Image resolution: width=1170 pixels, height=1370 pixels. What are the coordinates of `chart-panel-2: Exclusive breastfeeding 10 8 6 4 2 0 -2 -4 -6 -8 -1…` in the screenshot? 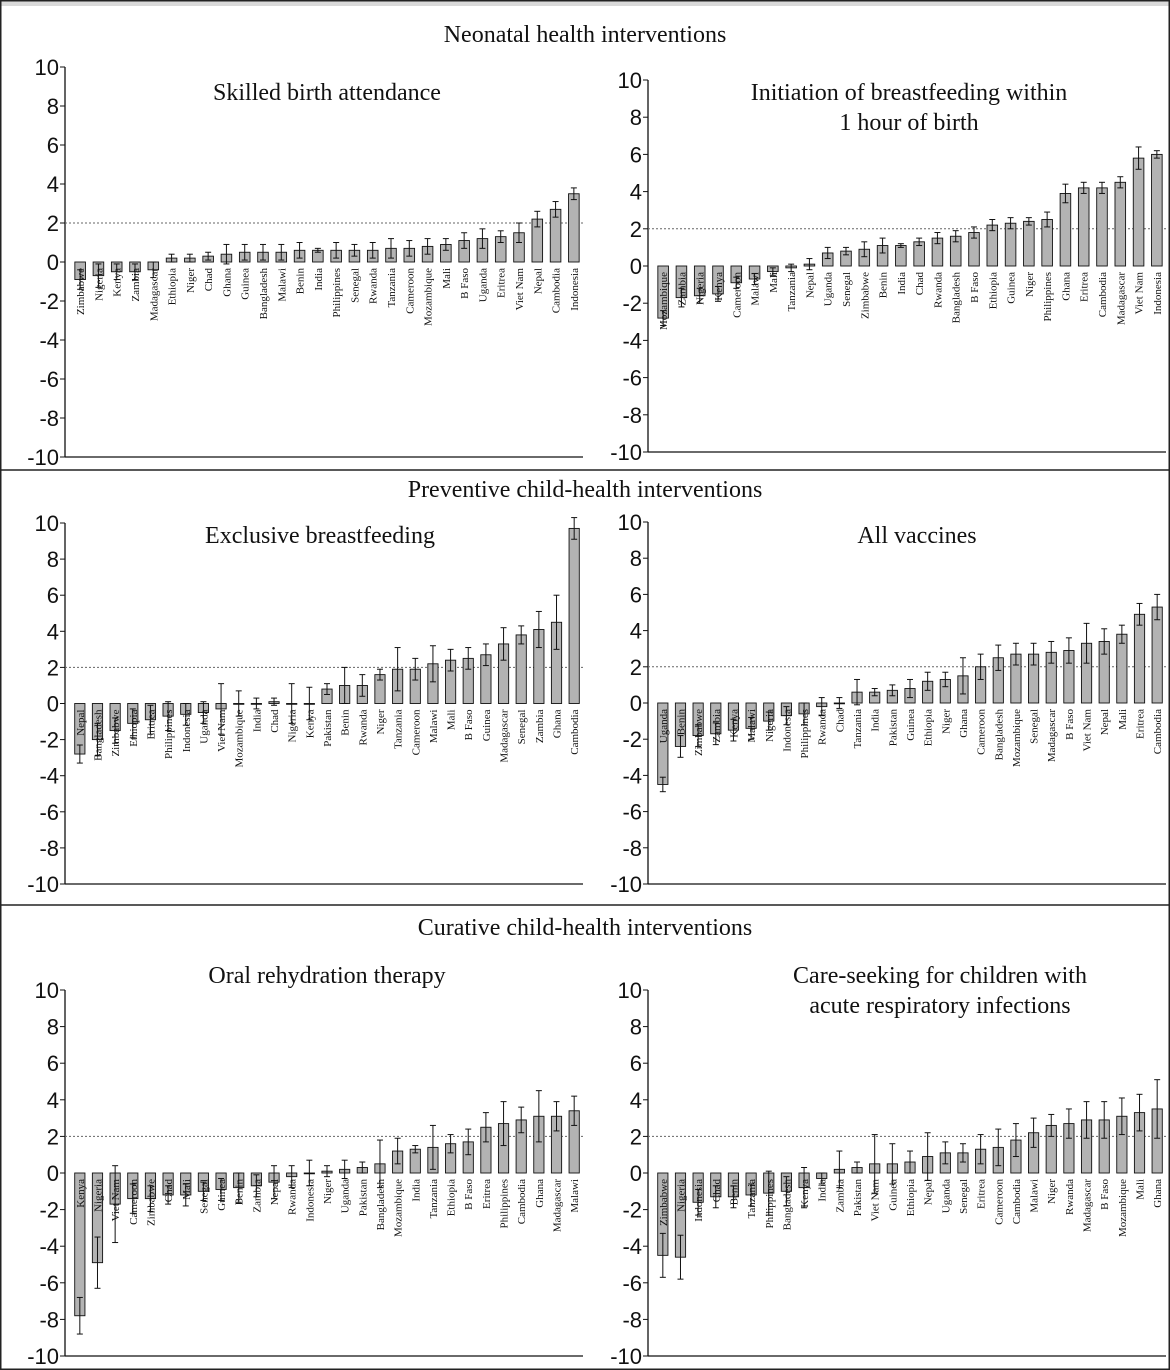 It's located at (305, 704).